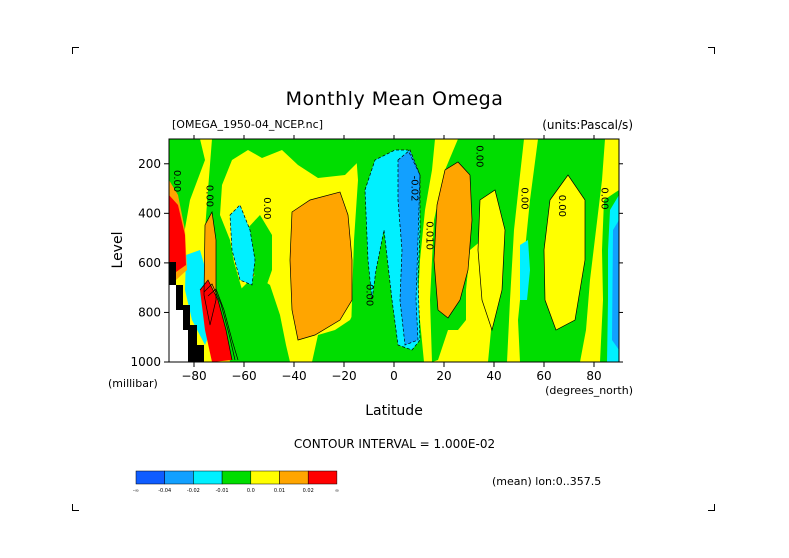 The width and height of the screenshot is (789, 558). Describe the element at coordinates (265, 318) in the screenshot. I see `green-region-midlat-south-low` at that location.